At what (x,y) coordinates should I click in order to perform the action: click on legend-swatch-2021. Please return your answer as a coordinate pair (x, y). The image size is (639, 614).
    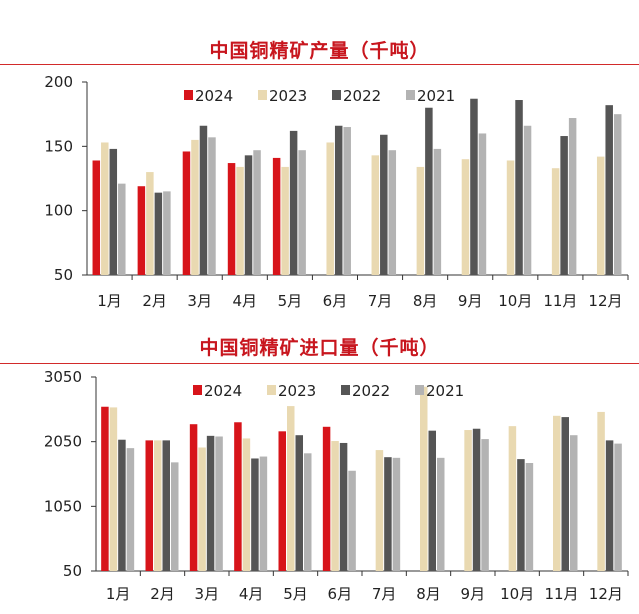
    Looking at the image, I should click on (410, 95).